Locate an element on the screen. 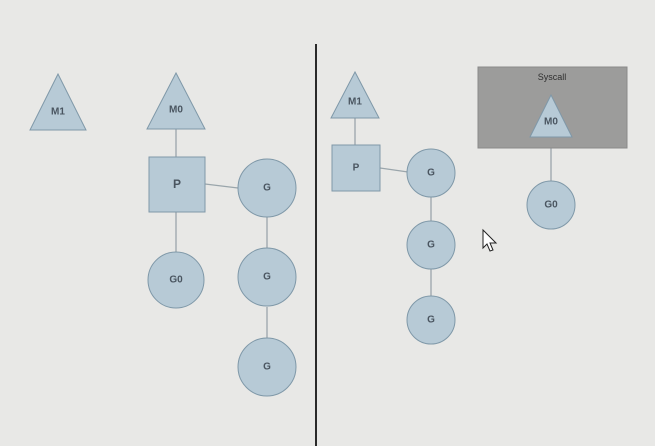 The width and height of the screenshot is (655, 446). left-g-queue-1-node: G is located at coordinates (267, 277).